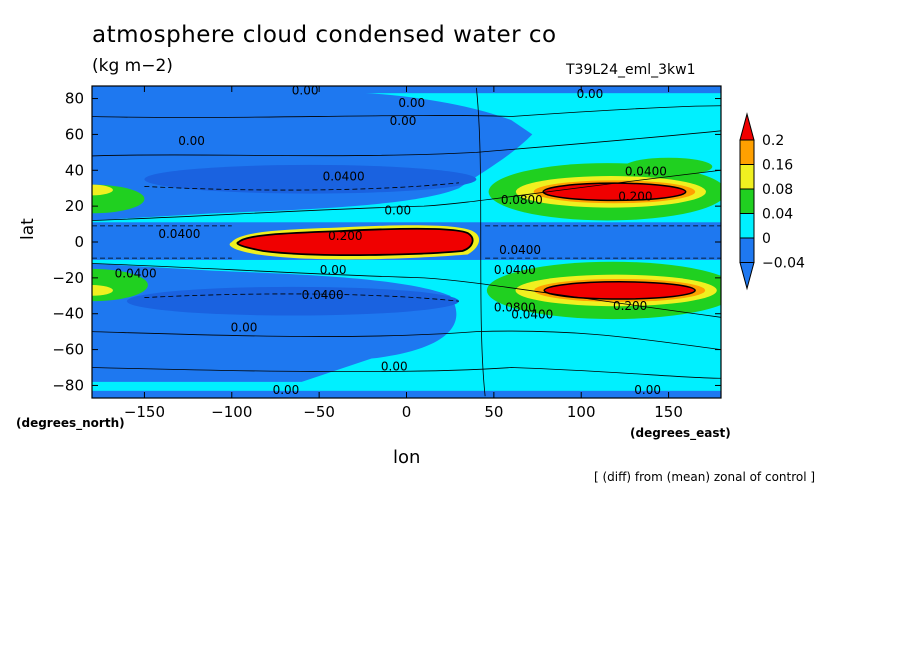 This screenshot has height=654, width=904. Describe the element at coordinates (403, 121) in the screenshot. I see `contour-label-3: 0.00` at that location.